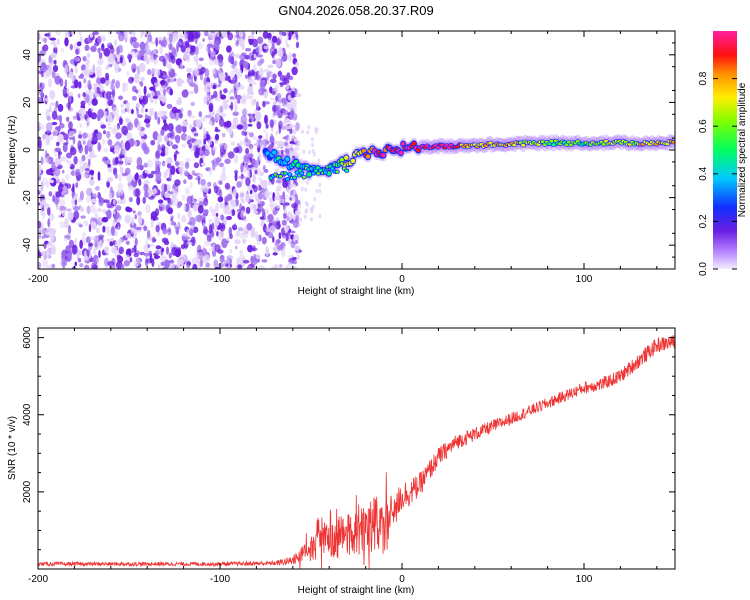 The width and height of the screenshot is (750, 600). What do you see at coordinates (725, 150) in the screenshot?
I see `colorbar-gradient` at bounding box center [725, 150].